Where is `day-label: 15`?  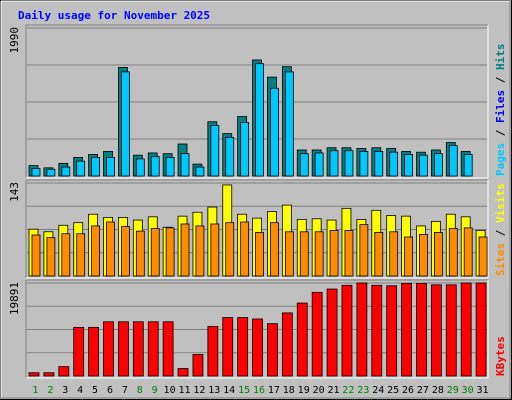
day-label: 15 is located at coordinates (244, 390).